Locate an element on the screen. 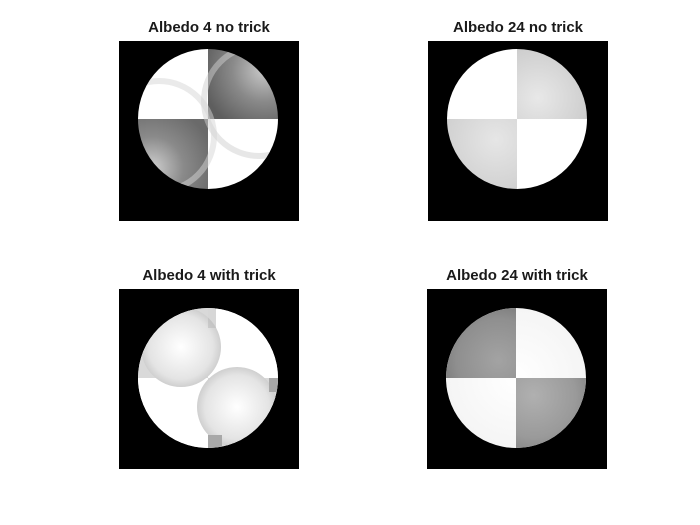  panel-title: Albedo 24 with trick is located at coordinates (517, 275).